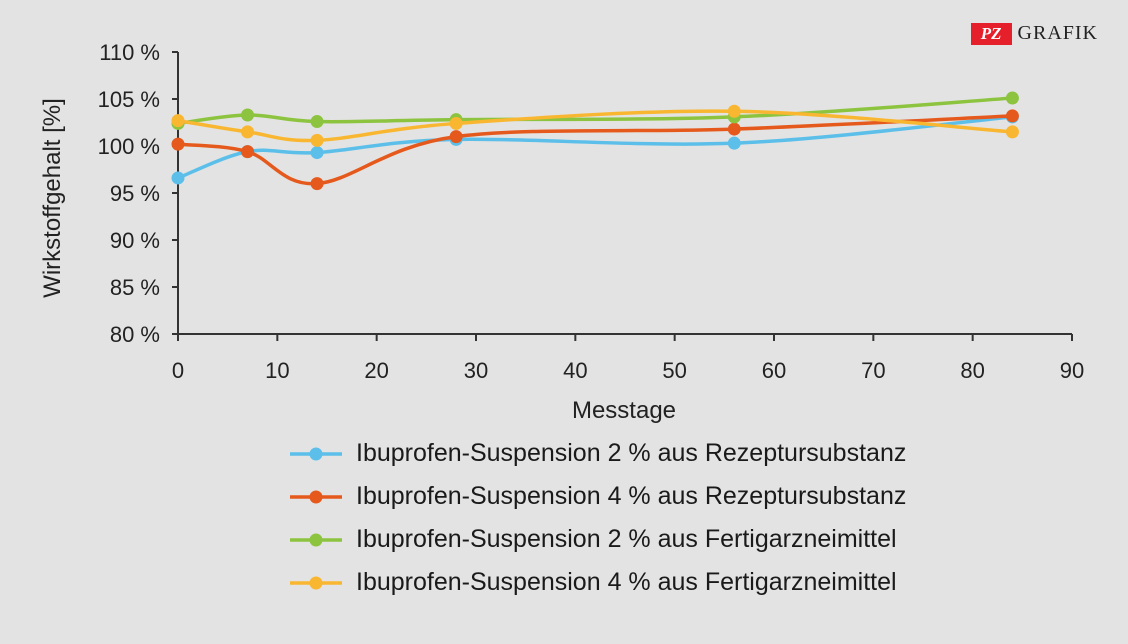 The image size is (1128, 644). What do you see at coordinates (1057, 33) in the screenshot?
I see `brand-word: GRAFIK` at bounding box center [1057, 33].